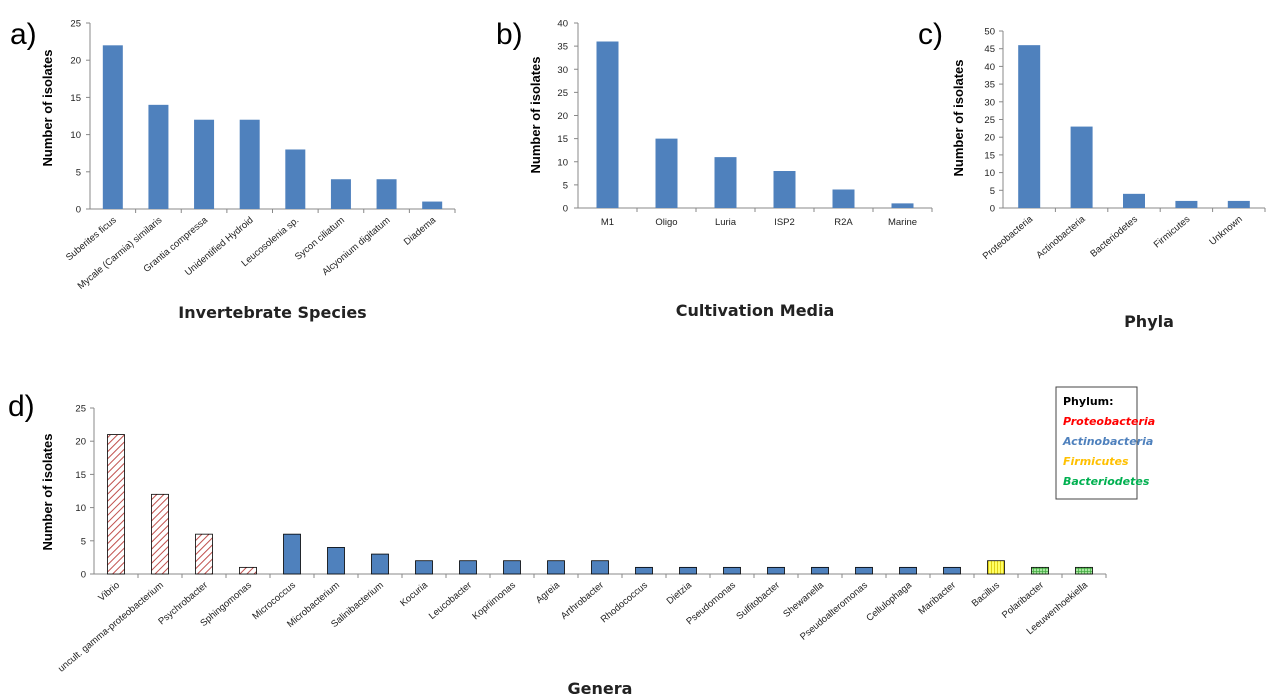  What do you see at coordinates (1106, 481) in the screenshot?
I see `legend-item: Bacteriodetes` at bounding box center [1106, 481].